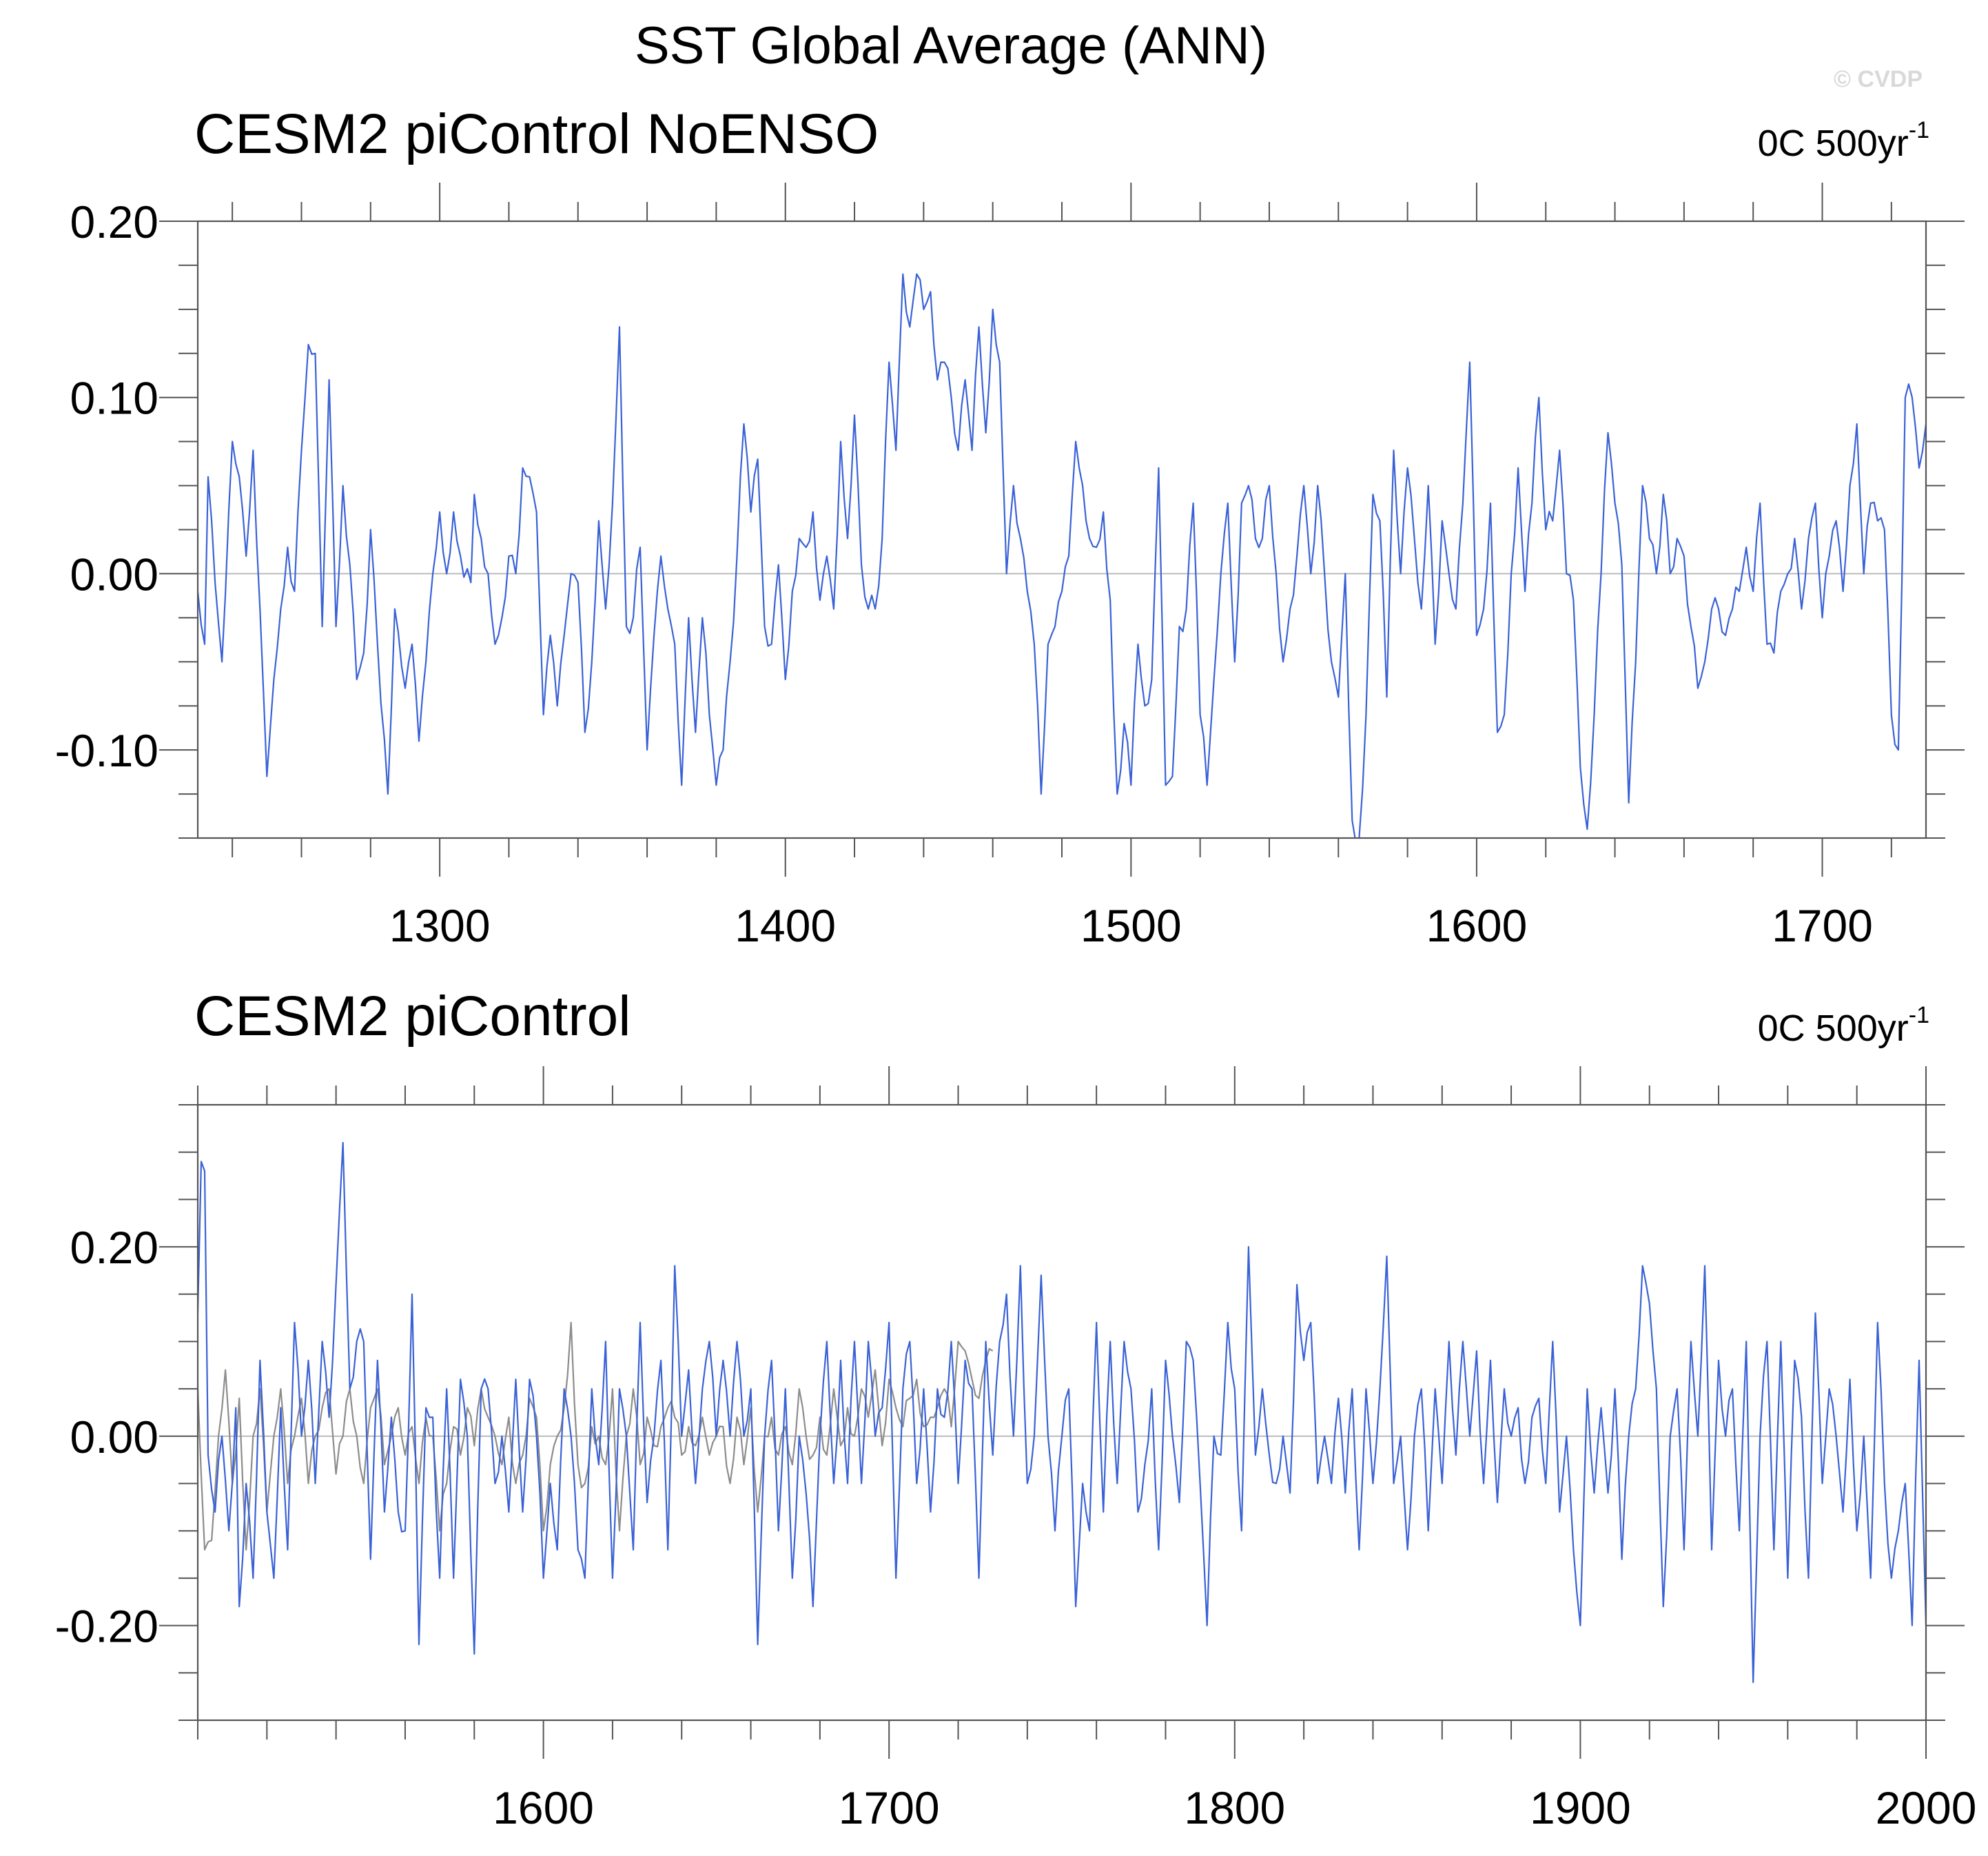 The width and height of the screenshot is (1988, 1856). I want to click on watermark: © CVDP, so click(1878, 79).